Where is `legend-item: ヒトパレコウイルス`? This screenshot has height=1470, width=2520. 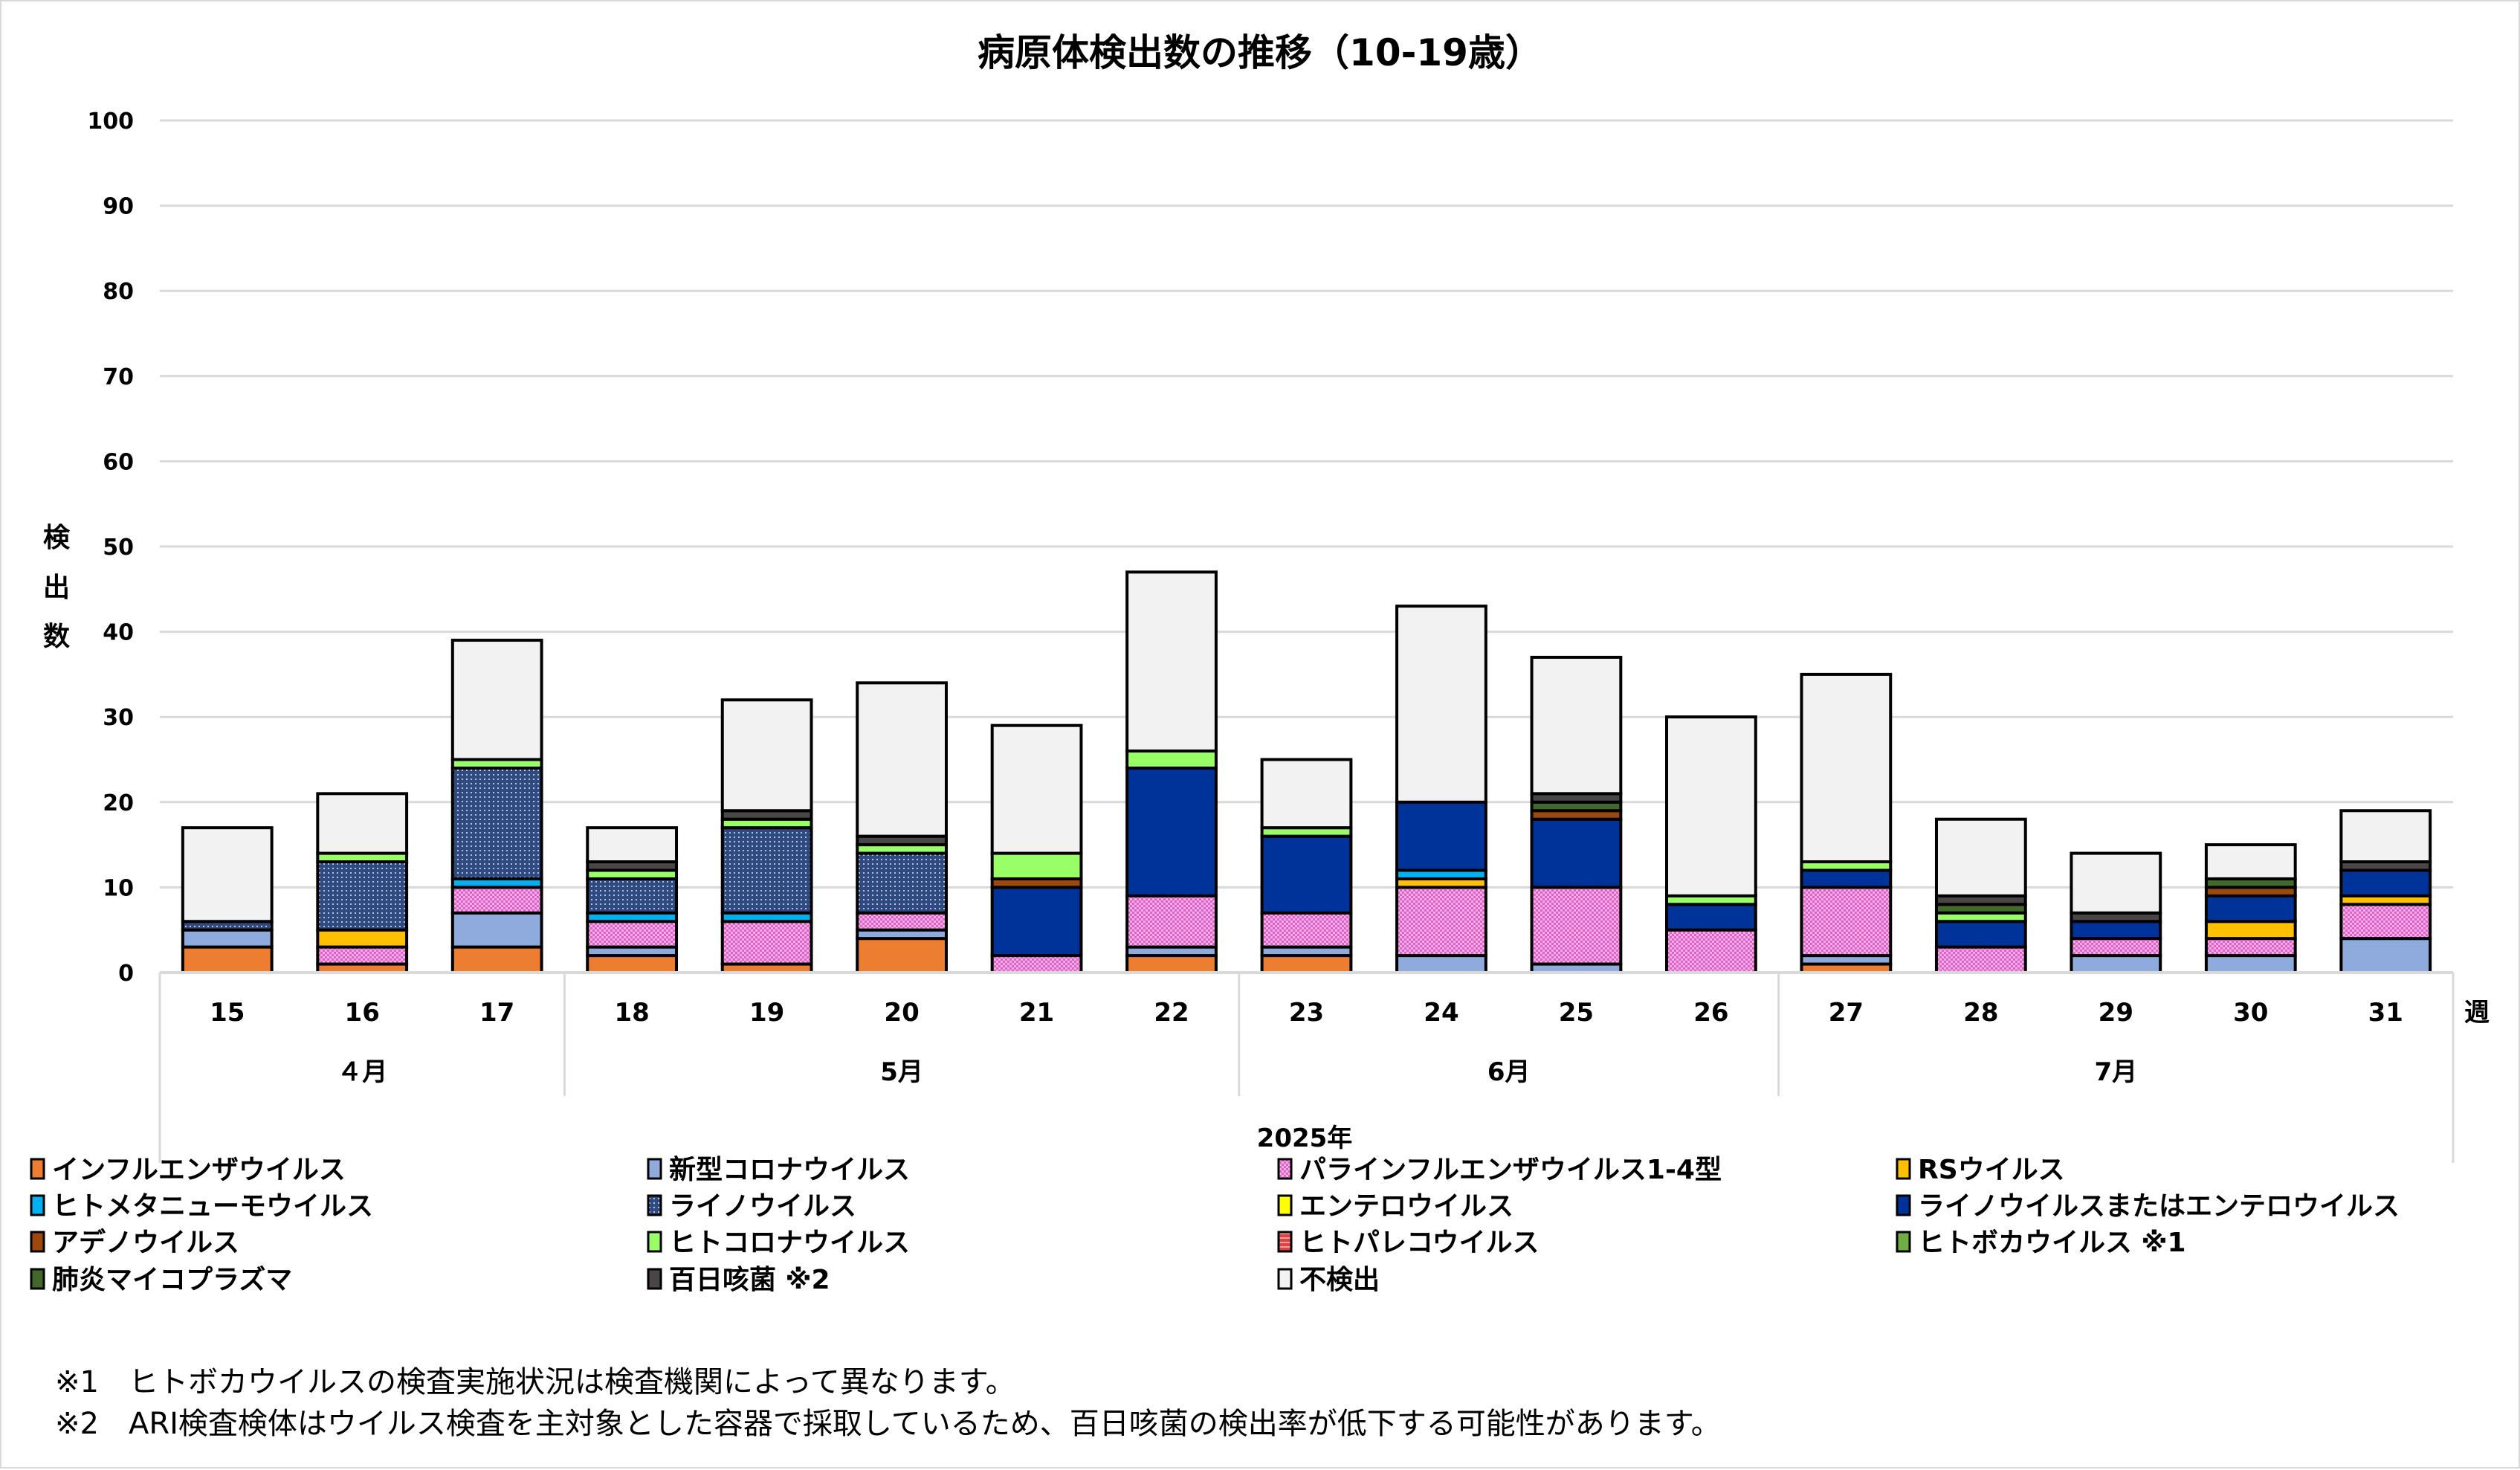 legend-item: ヒトパレコウイルス is located at coordinates (1409, 1243).